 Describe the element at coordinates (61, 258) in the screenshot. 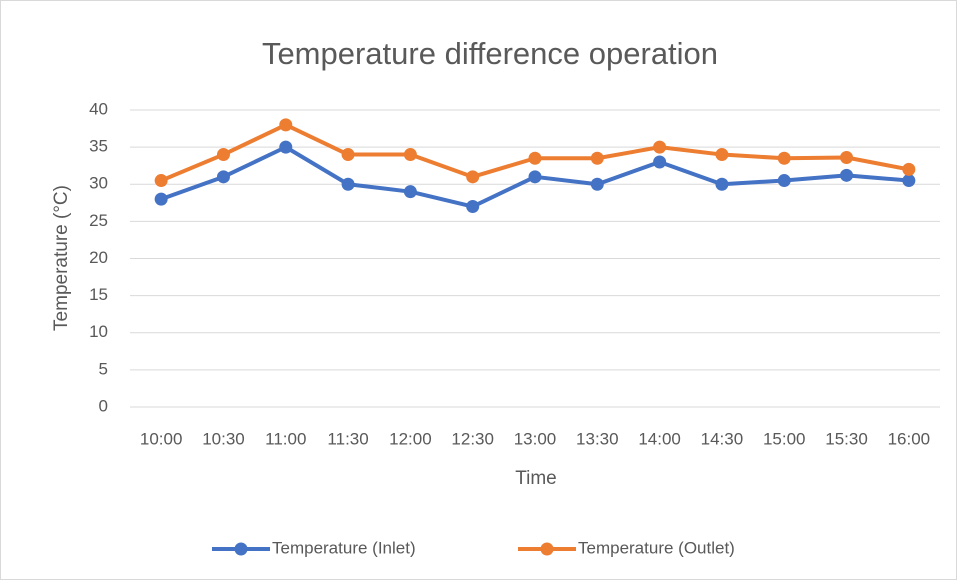

I see `y-axis-title: Temperature (°C)` at that location.